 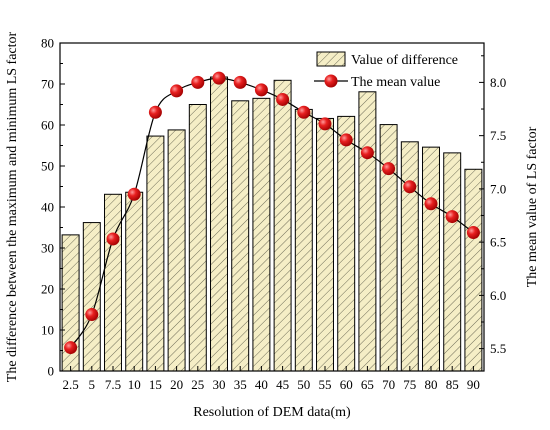 I want to click on x-tick-label: 45, so click(x=282, y=384).